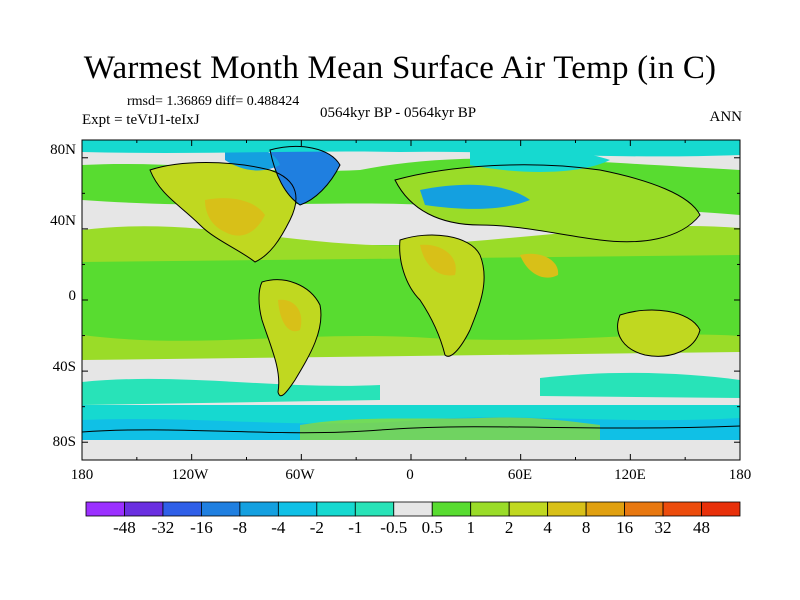 This screenshot has width=800, height=600. I want to click on southern-ocean-cyan-e, so click(640, 385).